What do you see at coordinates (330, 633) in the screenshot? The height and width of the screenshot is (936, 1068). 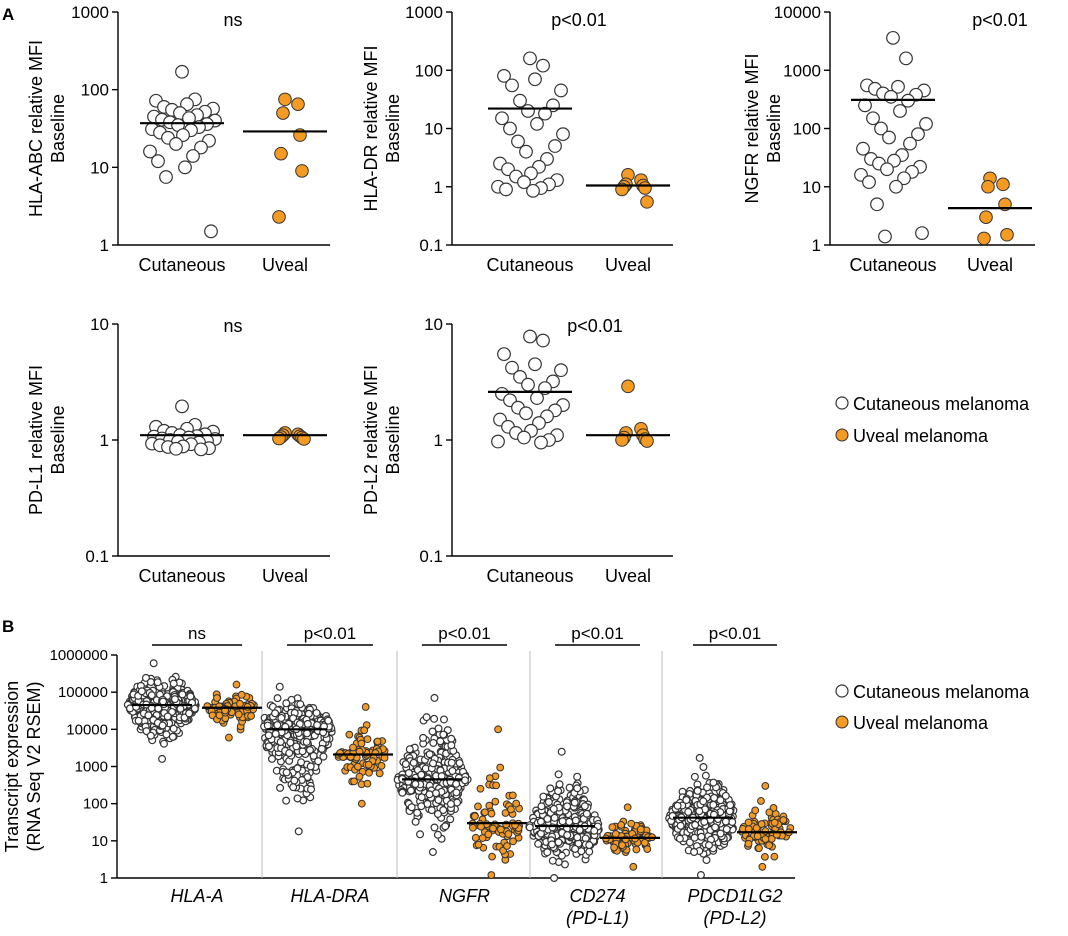 I see `gene-hla-dra-annotation: p<0.01` at bounding box center [330, 633].